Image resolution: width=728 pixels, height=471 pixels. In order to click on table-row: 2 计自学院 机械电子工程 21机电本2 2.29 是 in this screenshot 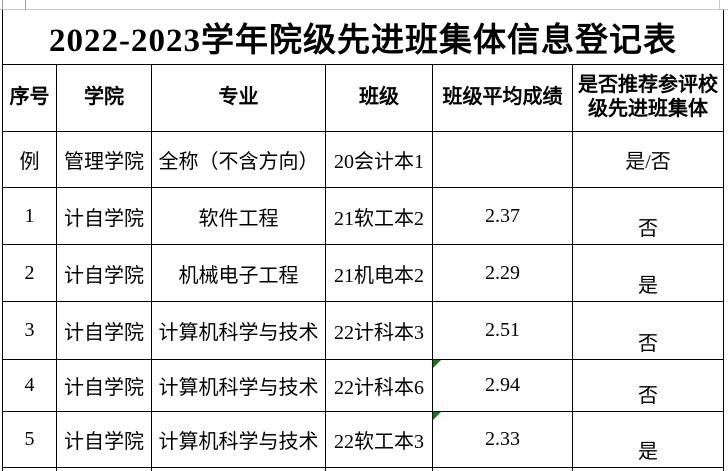, I will do `click(363, 273)`.